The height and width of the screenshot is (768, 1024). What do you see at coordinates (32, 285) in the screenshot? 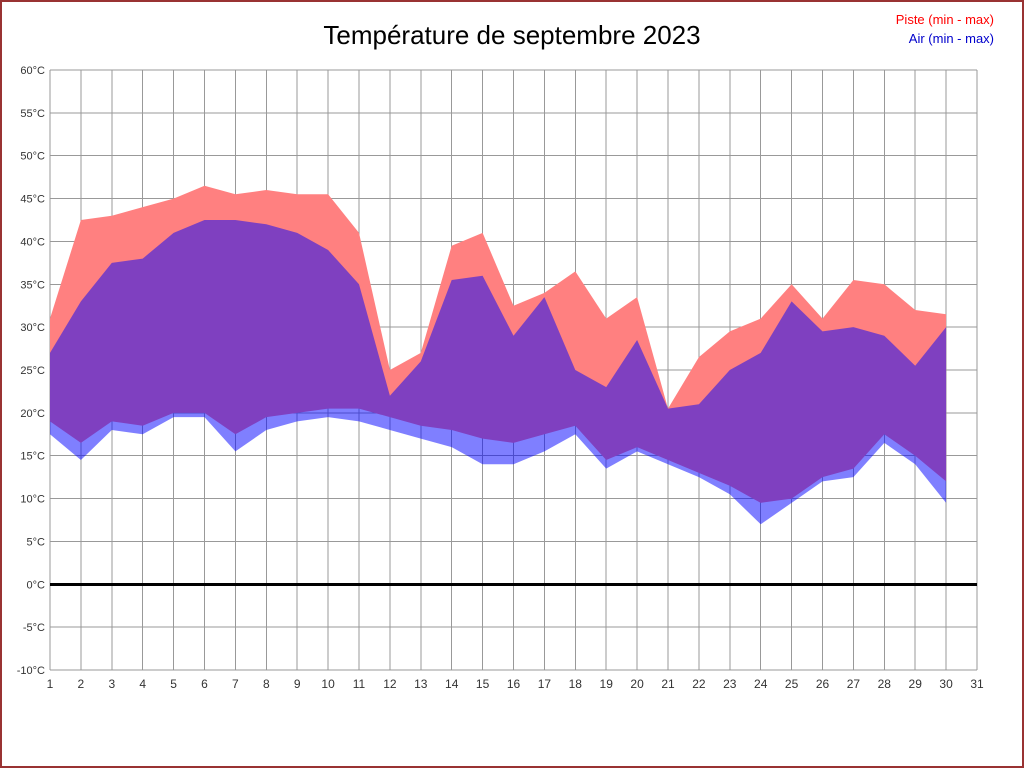
I see `y-tick-label: 35°C` at bounding box center [32, 285].